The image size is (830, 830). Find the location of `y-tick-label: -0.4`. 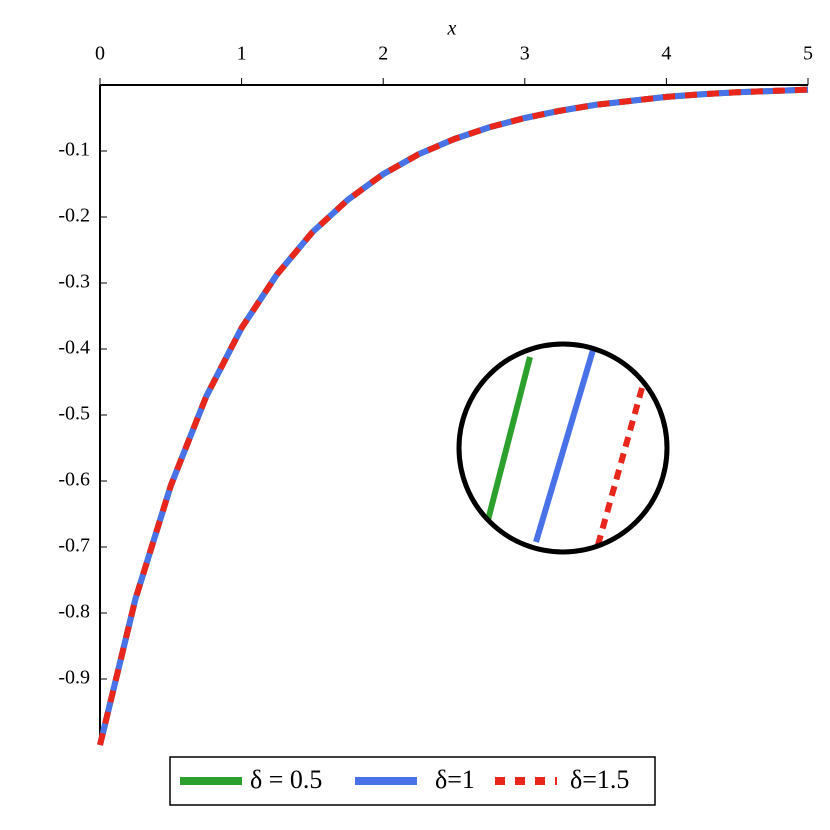

y-tick-label: -0.4 is located at coordinates (74, 348).